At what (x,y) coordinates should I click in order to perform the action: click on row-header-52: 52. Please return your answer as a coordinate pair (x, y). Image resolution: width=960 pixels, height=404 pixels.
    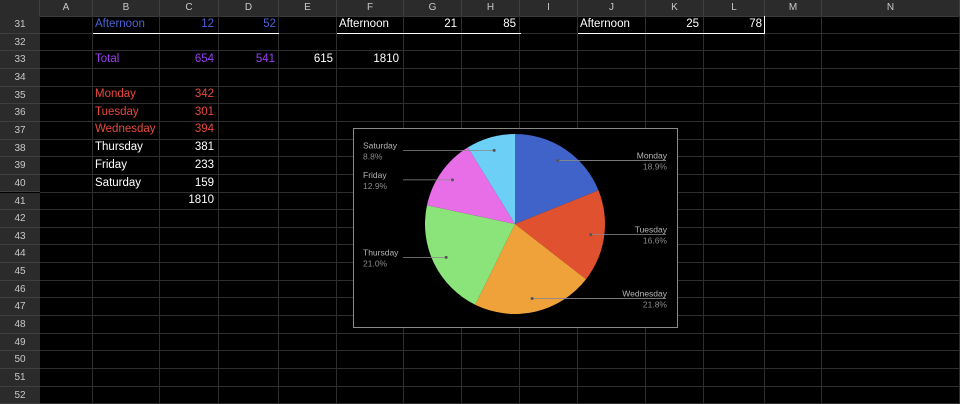
    Looking at the image, I should click on (20, 395).